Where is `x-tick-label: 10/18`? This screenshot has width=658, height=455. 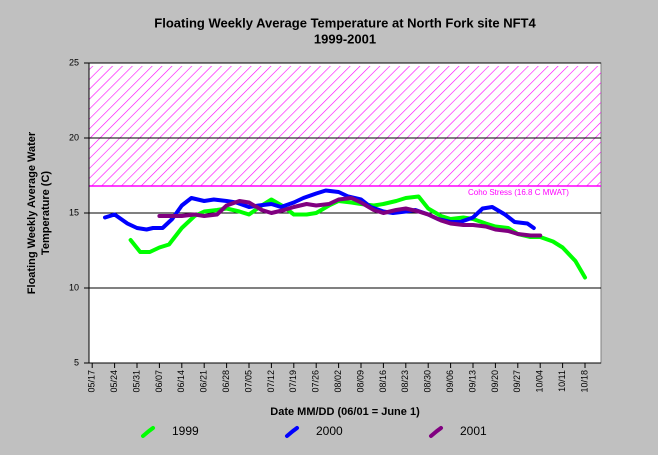
x-tick-label: 10/18 is located at coordinates (584, 381).